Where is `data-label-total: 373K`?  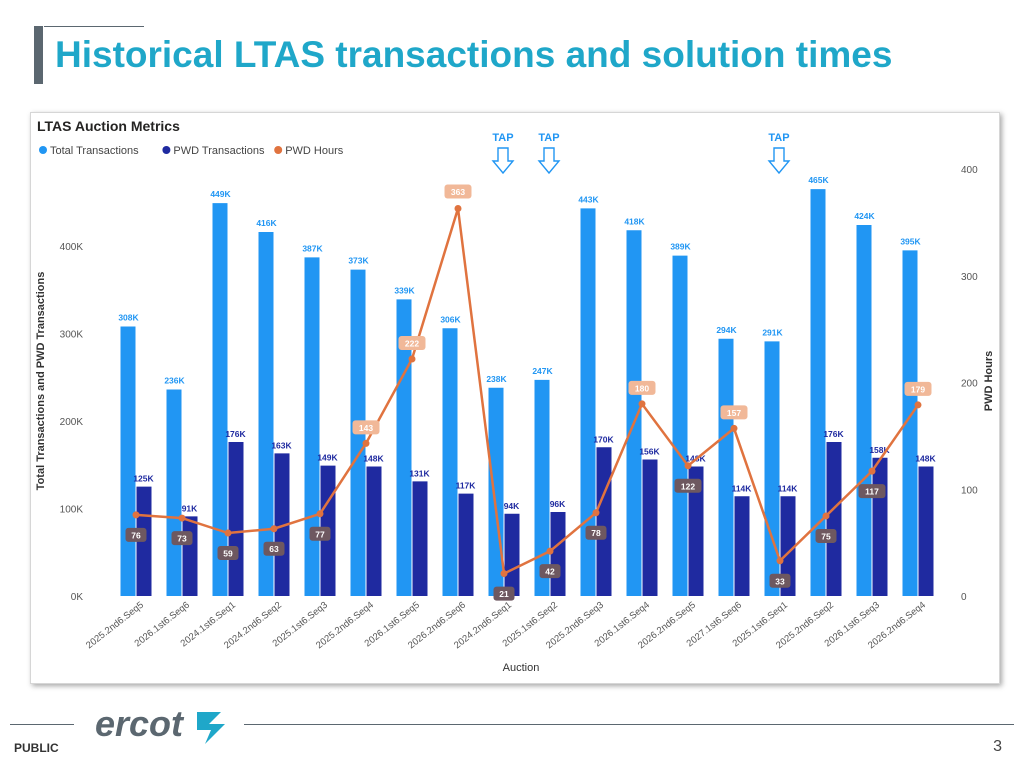
data-label-total: 373K is located at coordinates (358, 261).